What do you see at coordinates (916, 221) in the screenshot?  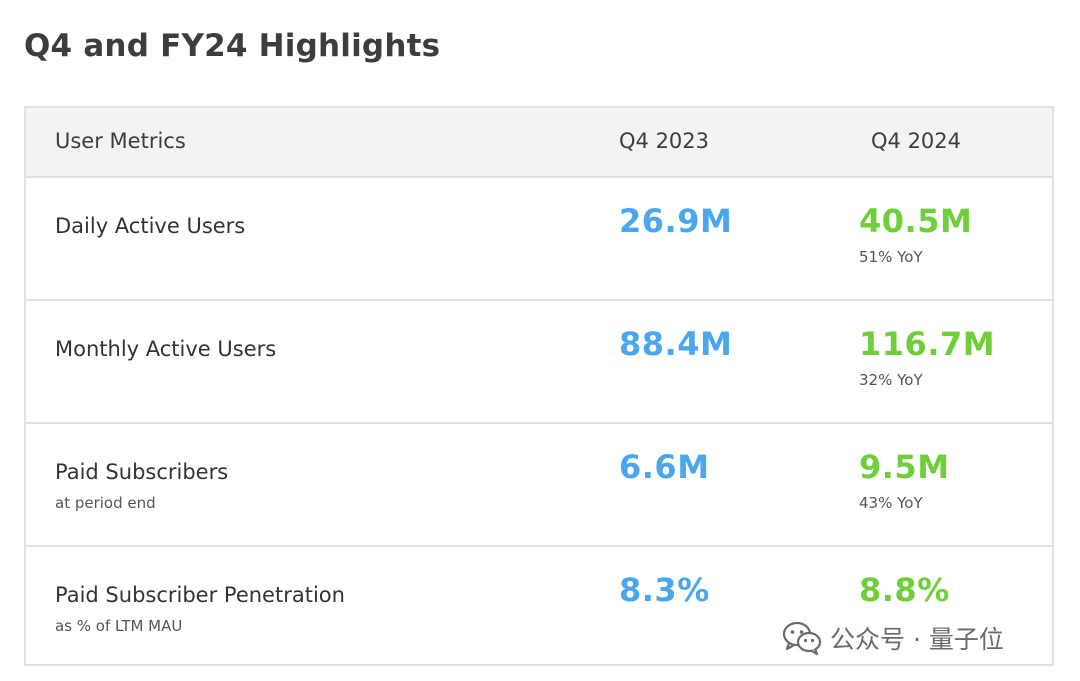 I see `value-q4-2024: 40.5M` at bounding box center [916, 221].